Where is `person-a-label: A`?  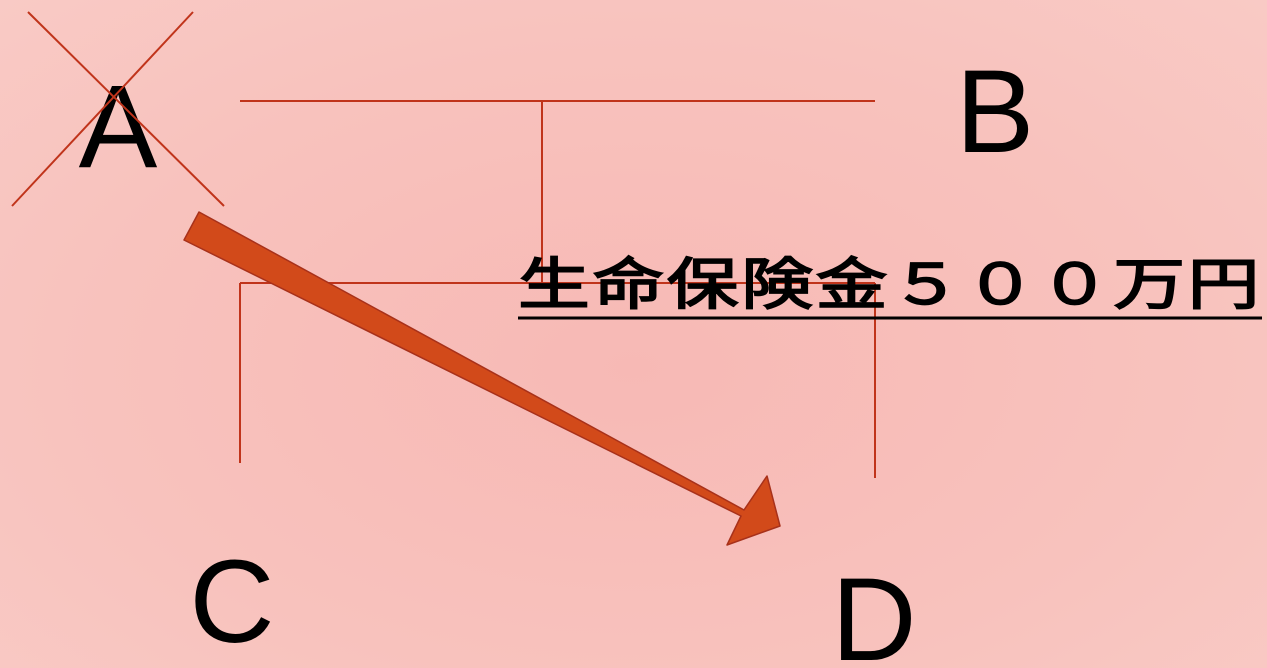 person-a-label: A is located at coordinates (118, 127).